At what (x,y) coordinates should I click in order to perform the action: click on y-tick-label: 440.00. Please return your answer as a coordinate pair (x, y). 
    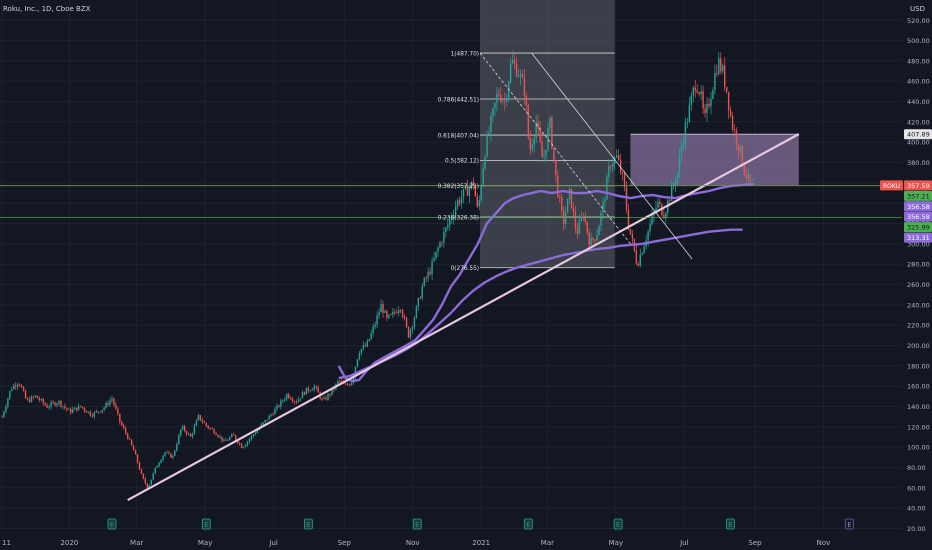
    Looking at the image, I should click on (918, 102).